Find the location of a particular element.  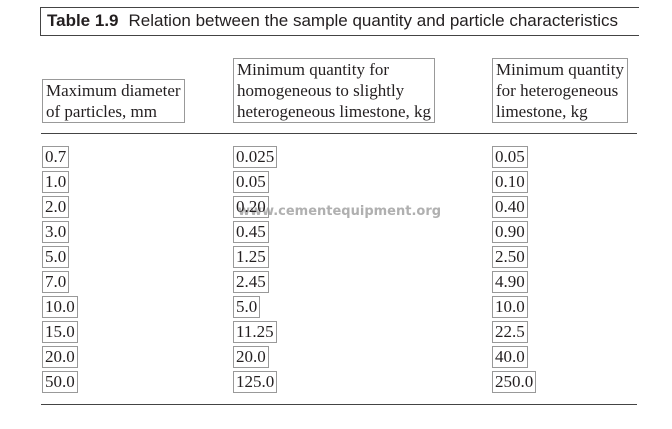

cell: 15.0 is located at coordinates (60, 332).